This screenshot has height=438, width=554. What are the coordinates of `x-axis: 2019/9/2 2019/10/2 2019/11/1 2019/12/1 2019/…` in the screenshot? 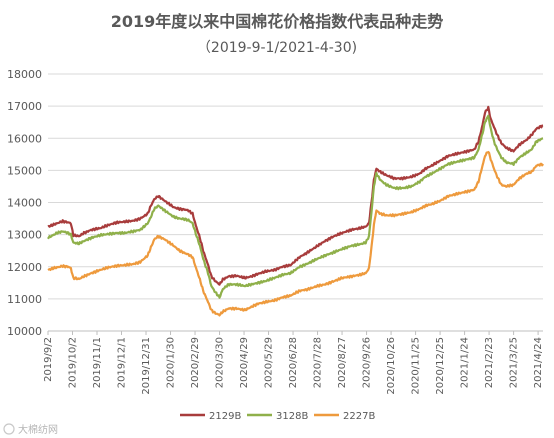 It's located at (293, 362).